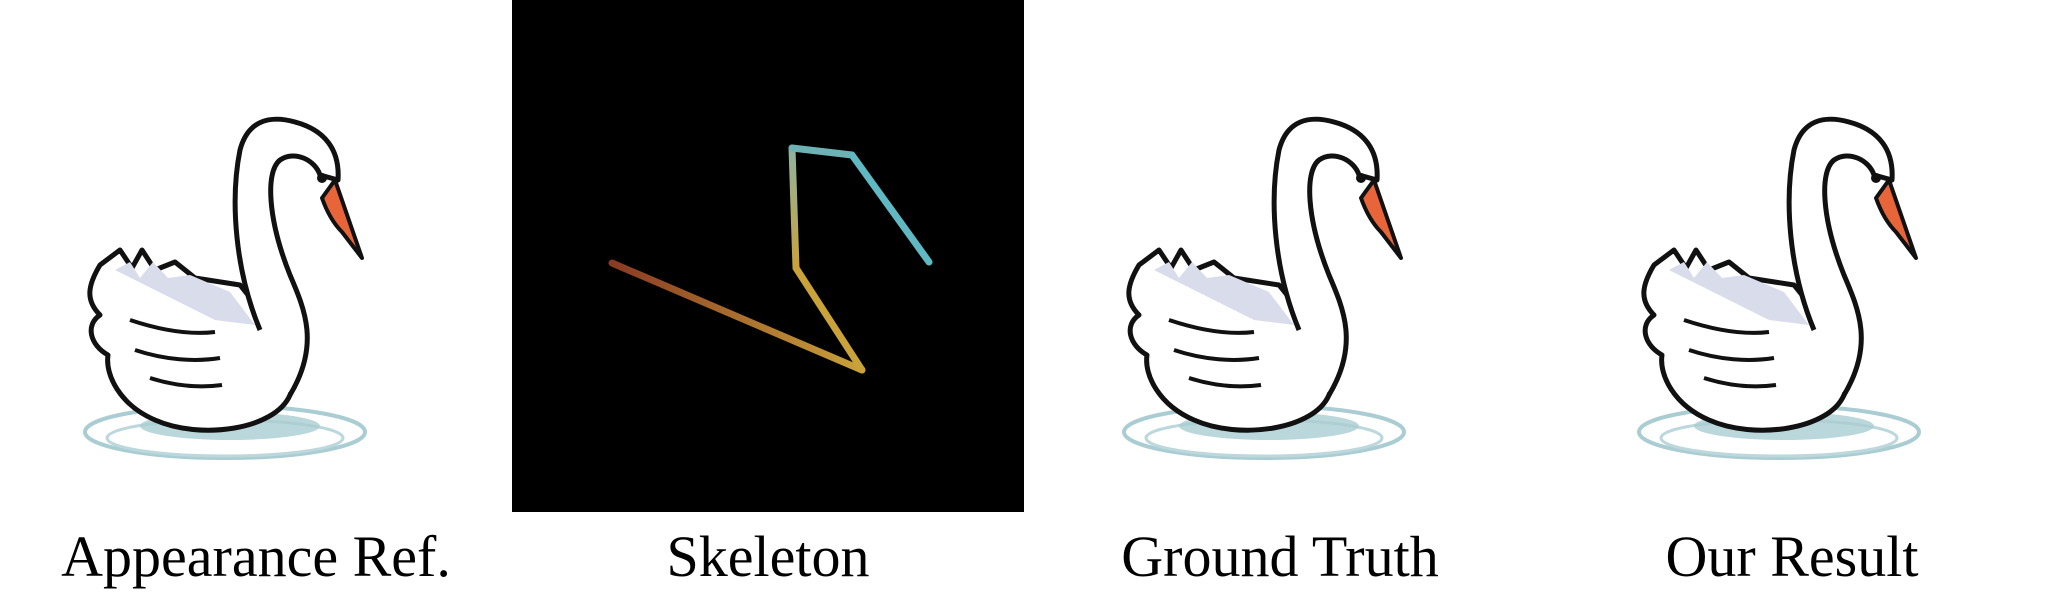 The height and width of the screenshot is (600, 2048). Describe the element at coordinates (768, 556) in the screenshot. I see `caption-skeleton: Skeleton` at that location.